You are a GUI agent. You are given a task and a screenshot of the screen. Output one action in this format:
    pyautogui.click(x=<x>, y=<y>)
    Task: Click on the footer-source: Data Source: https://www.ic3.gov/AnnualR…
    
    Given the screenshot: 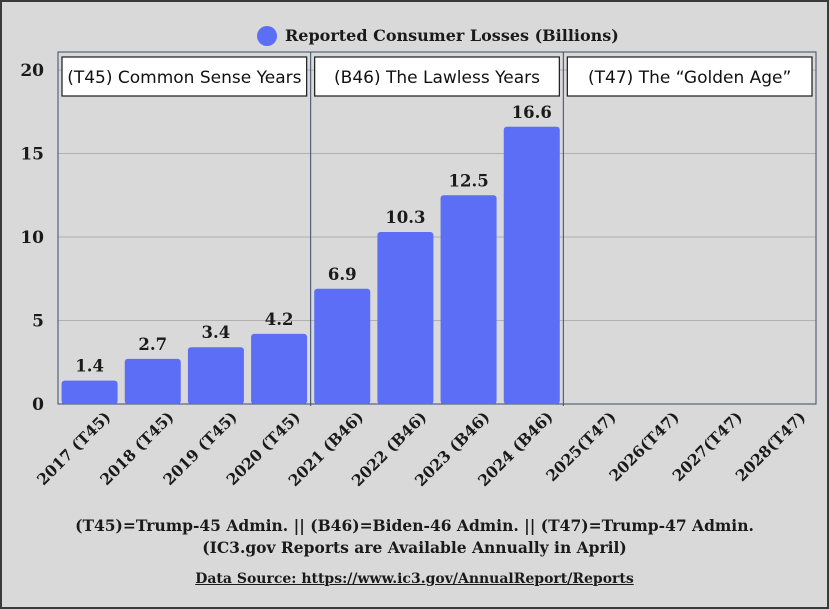 What is the action you would take?
    pyautogui.click(x=414, y=579)
    